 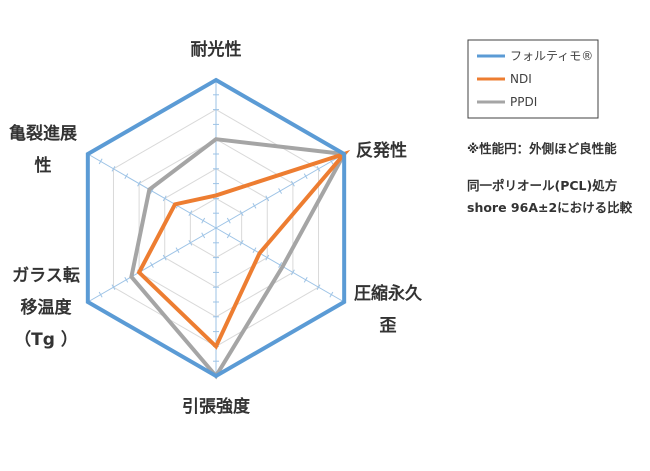 I want to click on axis-label-4: ガラス転移温度 （Tg ）, so click(x=46, y=307).